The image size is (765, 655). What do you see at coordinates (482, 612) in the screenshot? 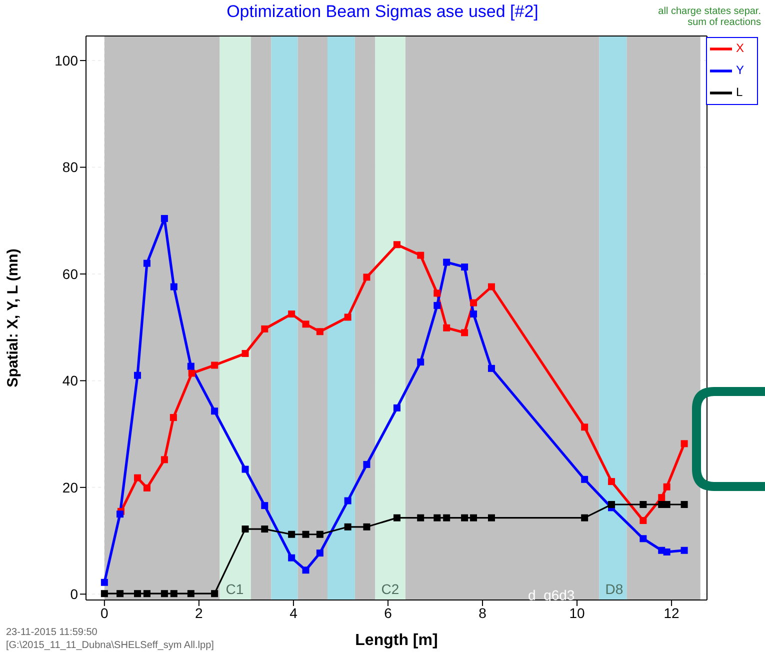
I see `x-tick-label: 8` at bounding box center [482, 612].